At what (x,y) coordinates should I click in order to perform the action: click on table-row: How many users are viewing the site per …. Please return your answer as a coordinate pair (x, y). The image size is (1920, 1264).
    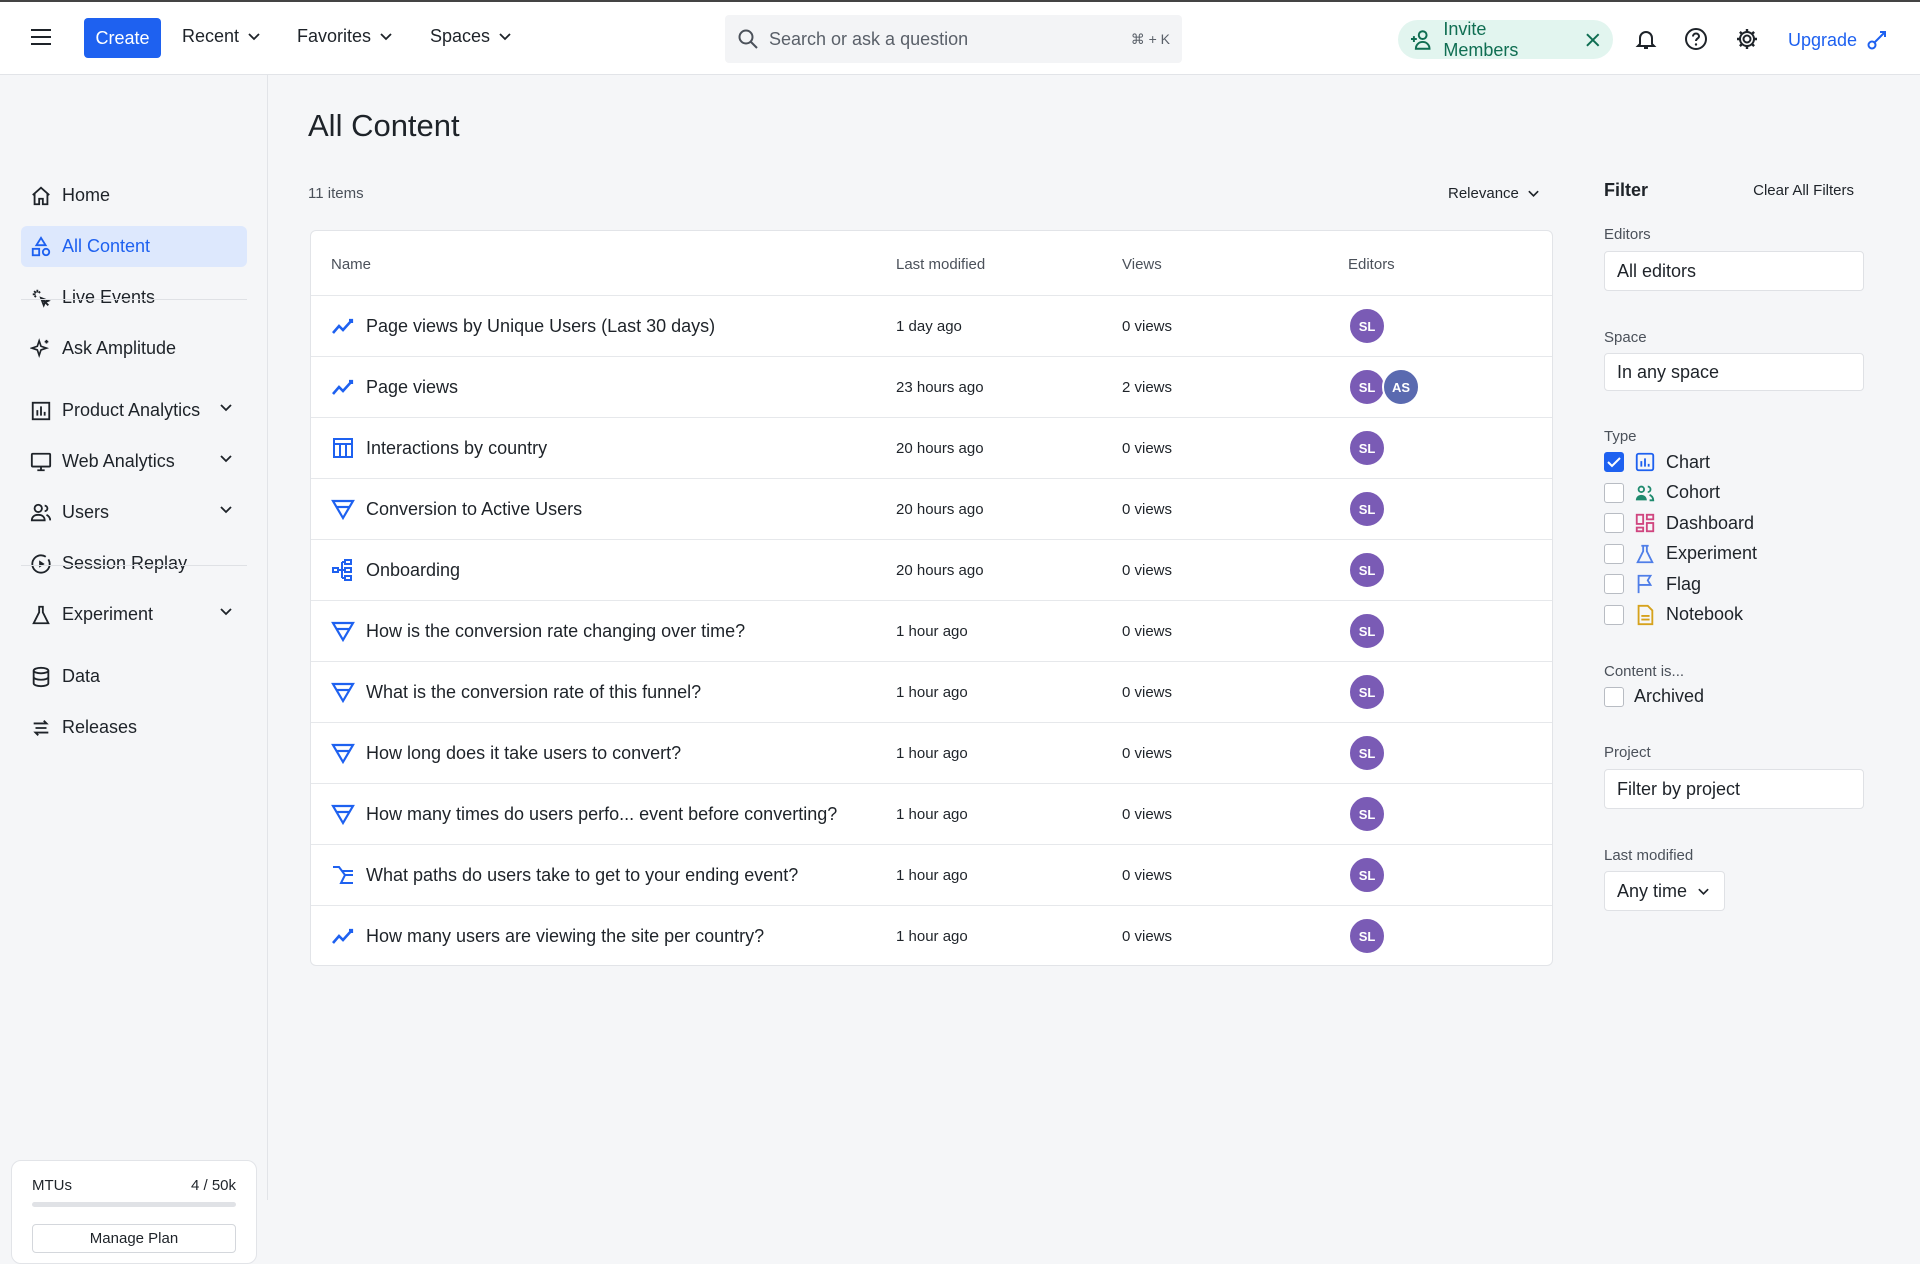
    Looking at the image, I should click on (931, 935).